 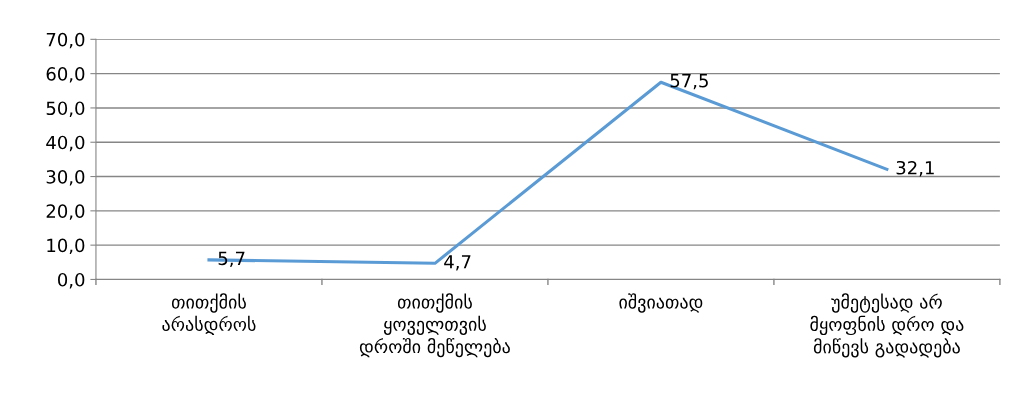 I want to click on data-label: 4,7, so click(x=457, y=263).